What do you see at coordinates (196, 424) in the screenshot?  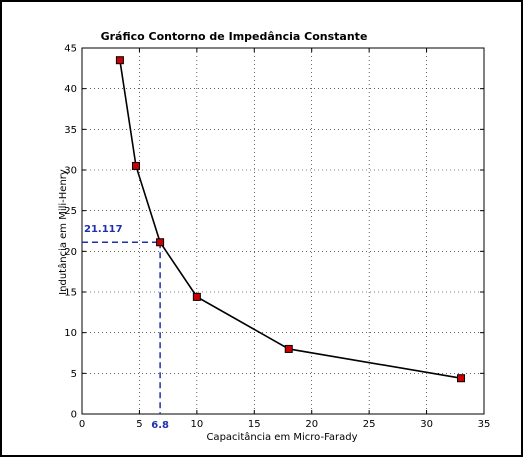 I see `x-tick-label: 10` at bounding box center [196, 424].